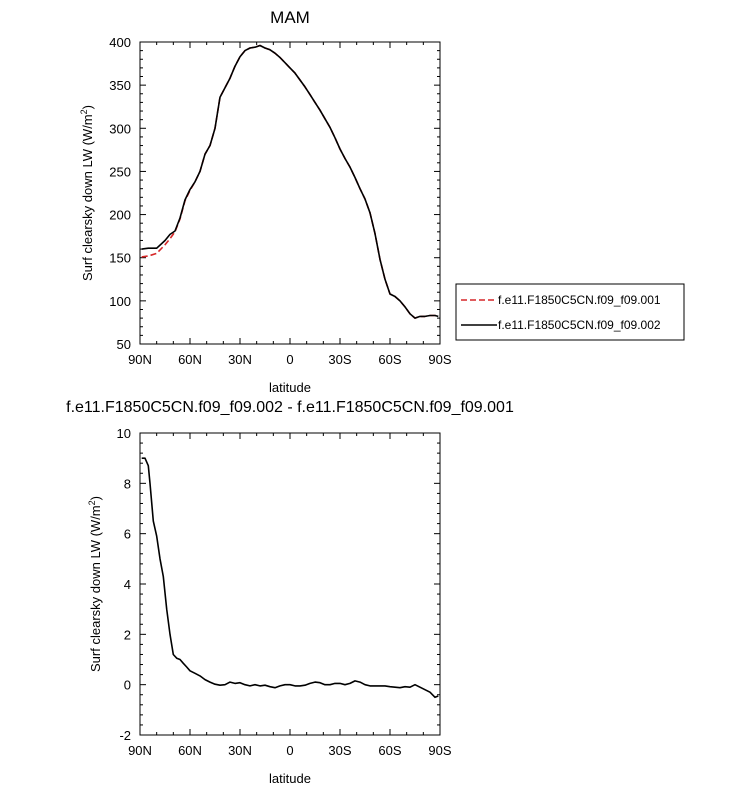 This screenshot has height=790, width=733. I want to click on legend-entry-001: f.e11.F1850C5CN.f09_f09.001, so click(561, 300).